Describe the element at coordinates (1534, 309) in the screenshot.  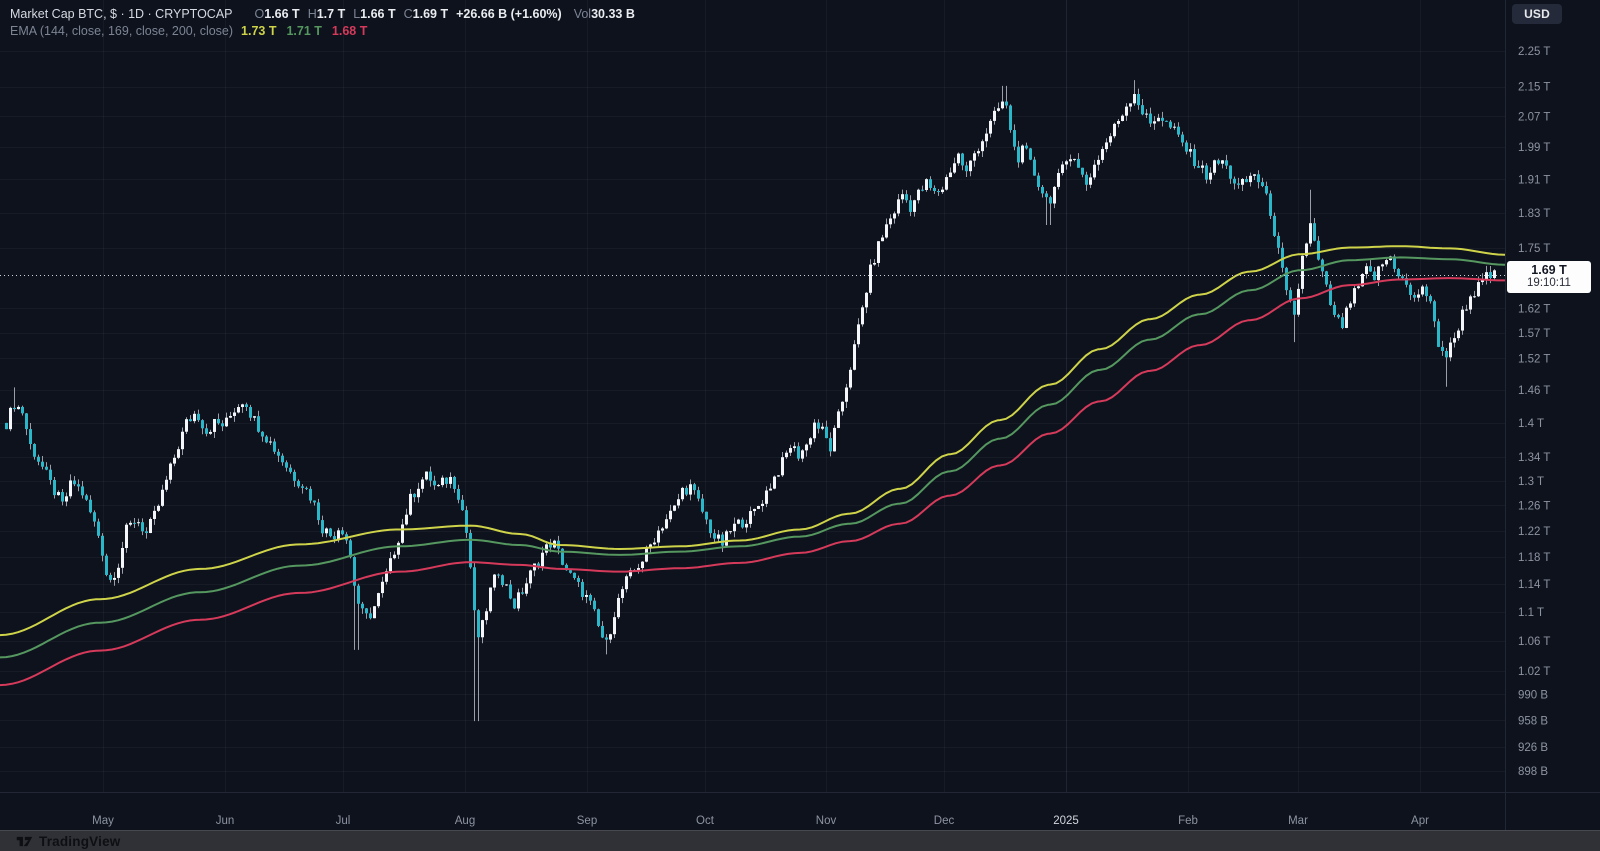
I see `svg-text: 1.62 T` at that location.